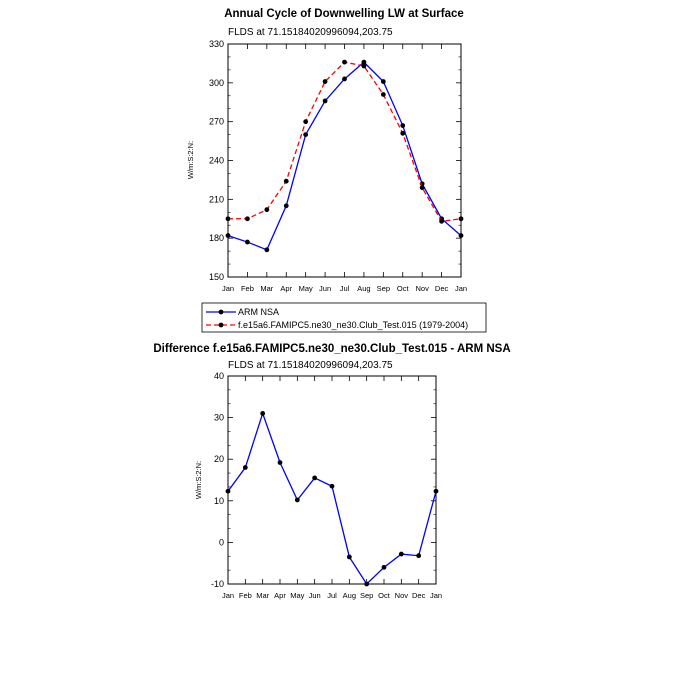  I want to click on chart1-ytick-label: -10, so click(217, 584).